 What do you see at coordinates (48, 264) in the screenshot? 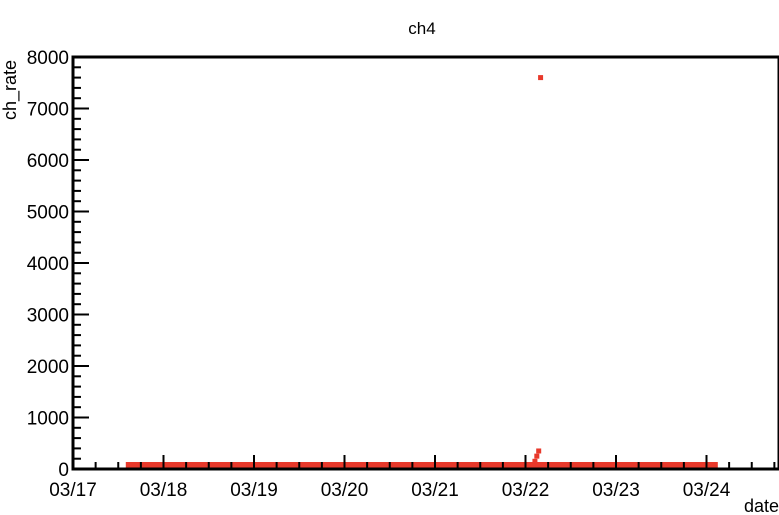
I see `y-tick-label: 4000` at bounding box center [48, 264].